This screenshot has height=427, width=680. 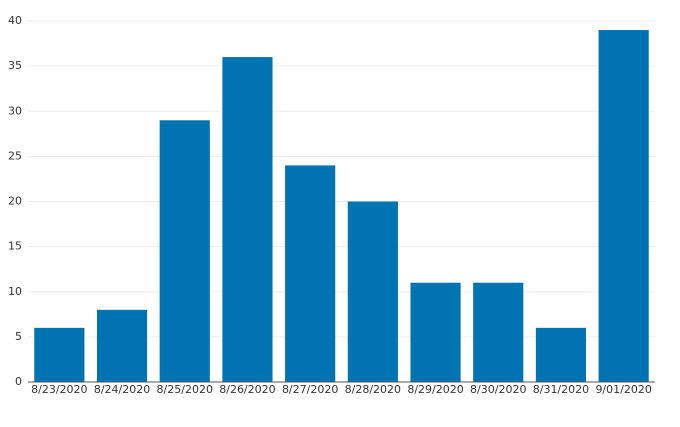 What do you see at coordinates (185, 389) in the screenshot?
I see `x-tick-label: 8/25/2020` at bounding box center [185, 389].